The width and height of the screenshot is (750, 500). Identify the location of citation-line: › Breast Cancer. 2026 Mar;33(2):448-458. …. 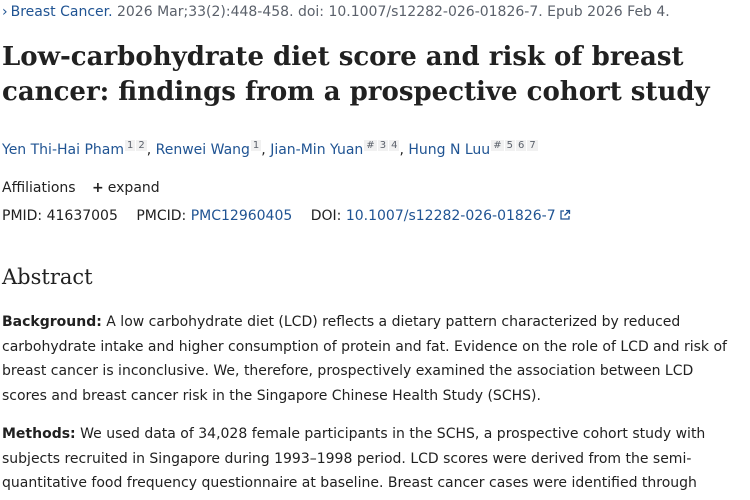
(336, 12).